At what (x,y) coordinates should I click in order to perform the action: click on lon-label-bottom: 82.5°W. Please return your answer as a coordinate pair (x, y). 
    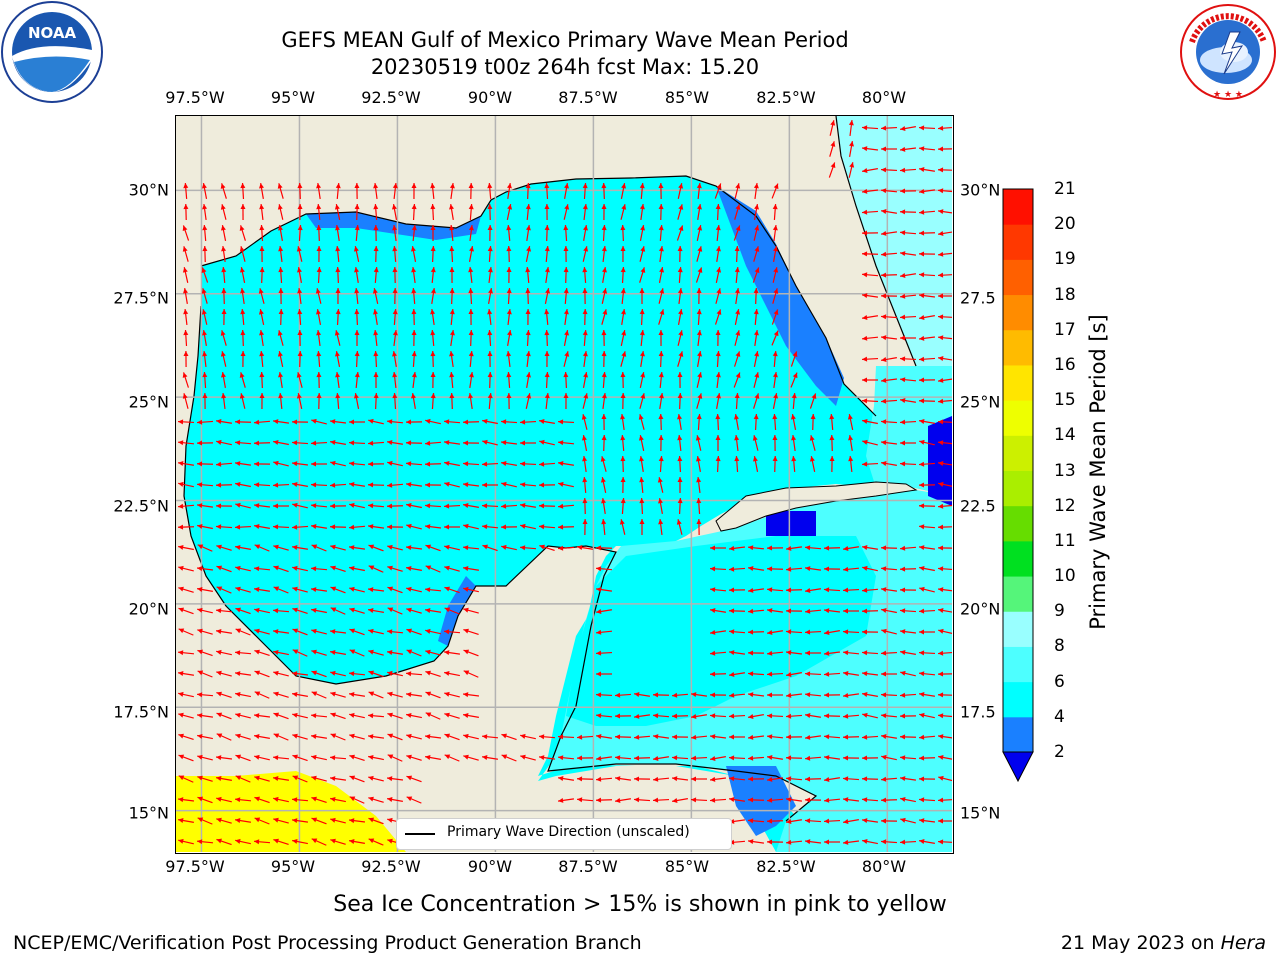
    Looking at the image, I should click on (786, 866).